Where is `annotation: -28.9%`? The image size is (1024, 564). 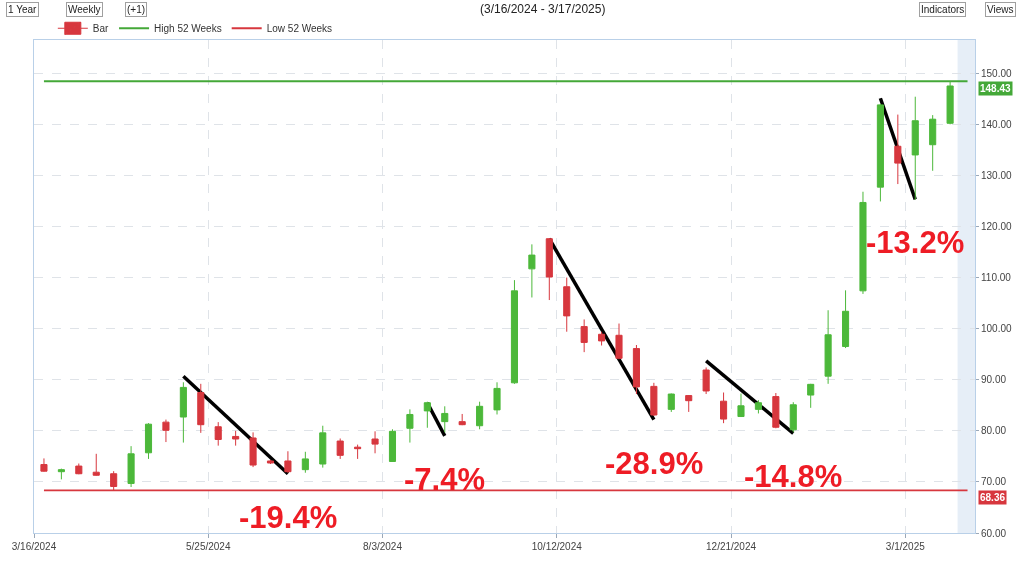 annotation: -28.9% is located at coordinates (654, 463).